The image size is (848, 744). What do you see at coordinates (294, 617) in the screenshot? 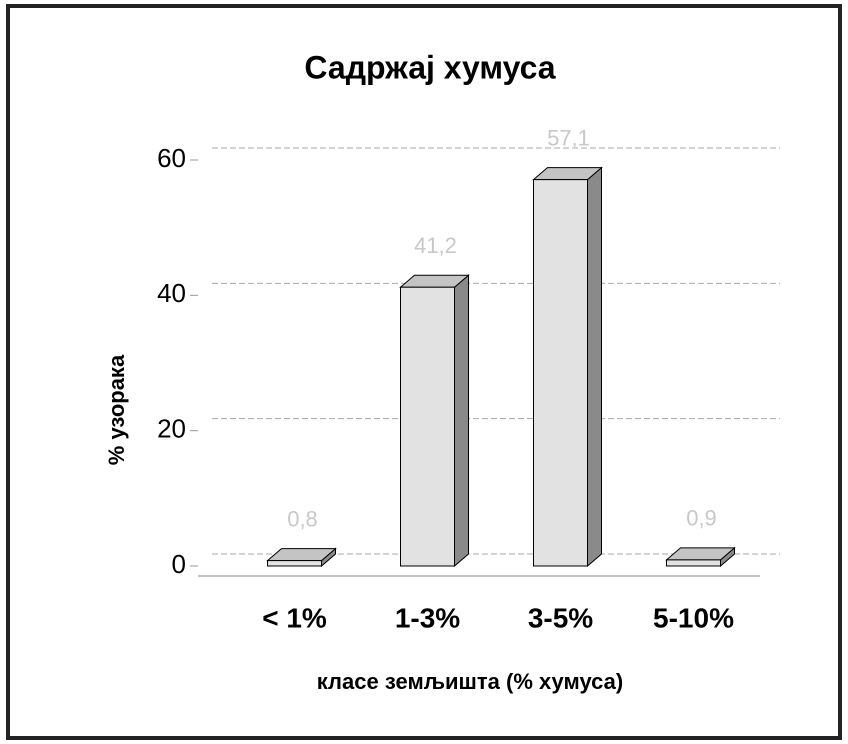
I see `x-tick-label: < 1%` at bounding box center [294, 617].